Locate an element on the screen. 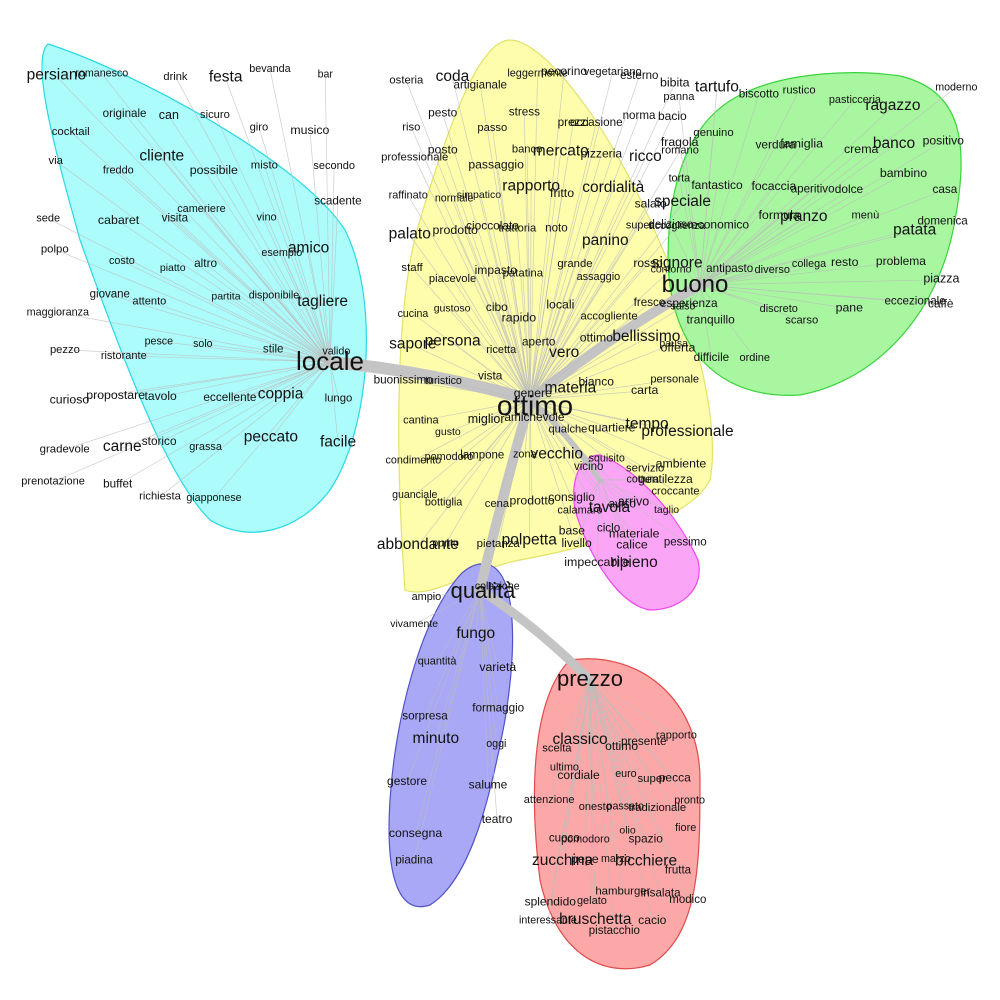 Image resolution: width=1000 pixels, height=1000 pixels. word-label: ricco is located at coordinates (645, 156).